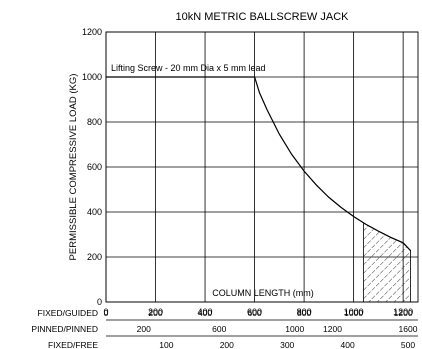  I want to click on y-tick-label: 1000, so click(92, 77).